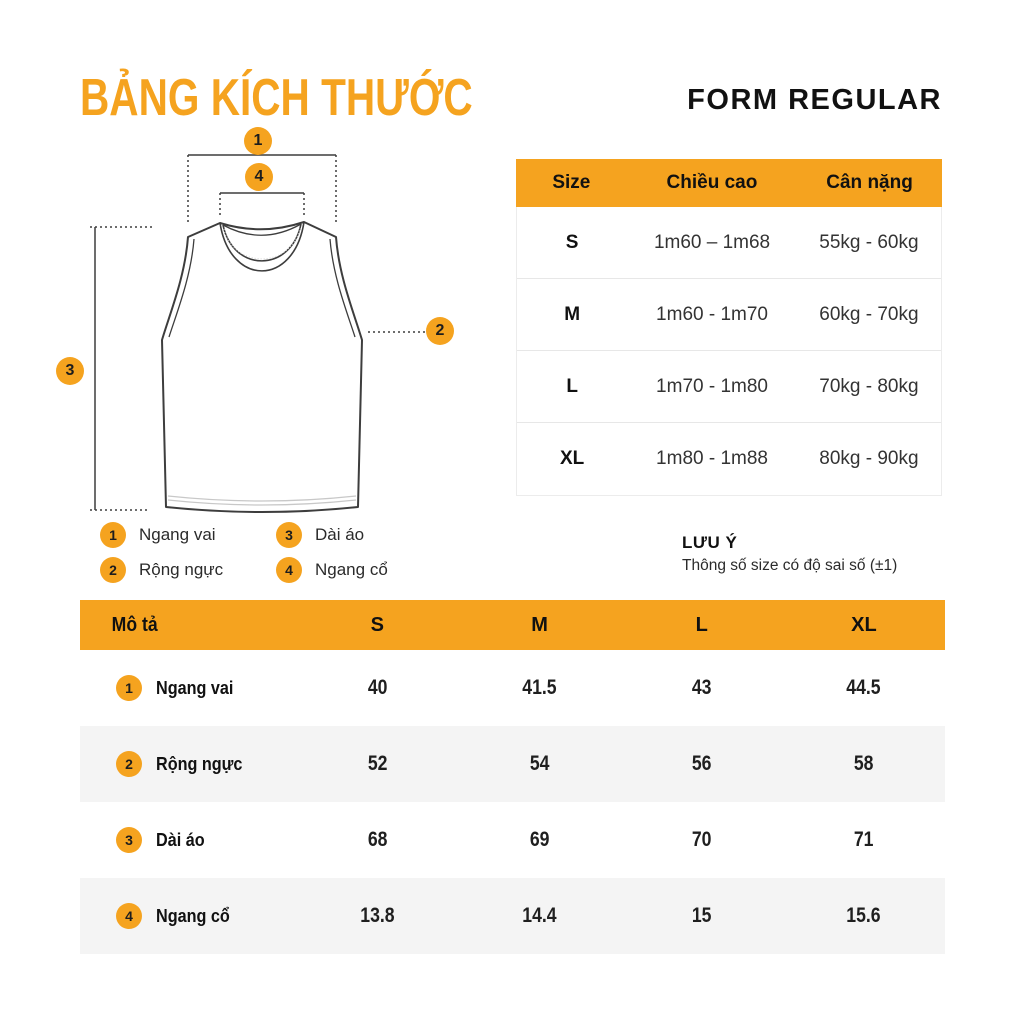  I want to click on tank-top-illustration, so click(260, 333).